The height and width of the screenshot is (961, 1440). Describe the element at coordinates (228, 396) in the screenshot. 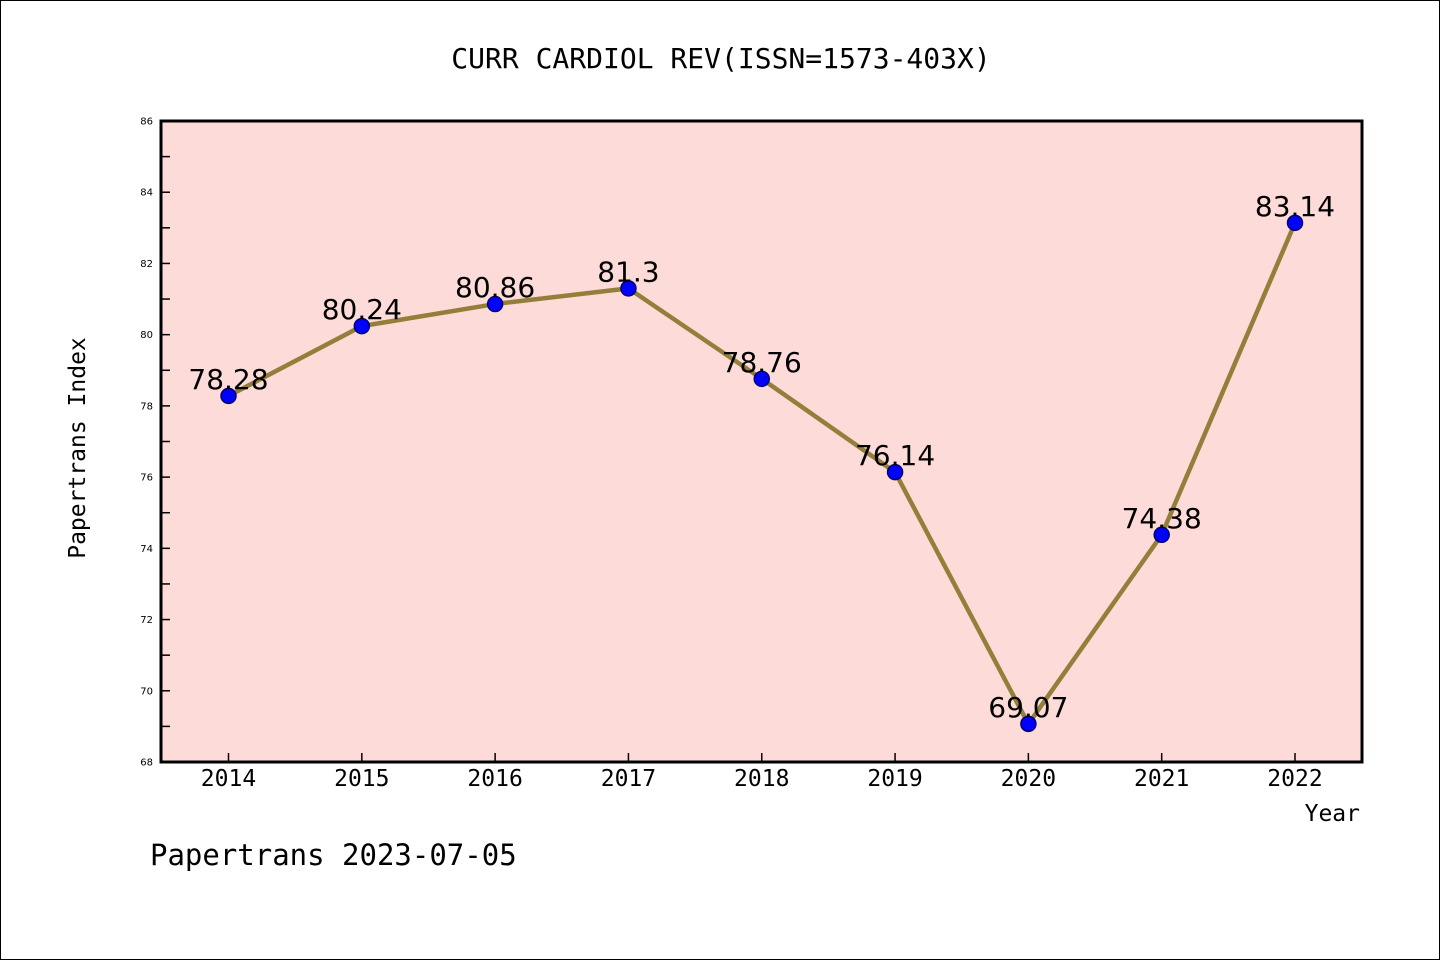

I see `data-point-2014` at that location.